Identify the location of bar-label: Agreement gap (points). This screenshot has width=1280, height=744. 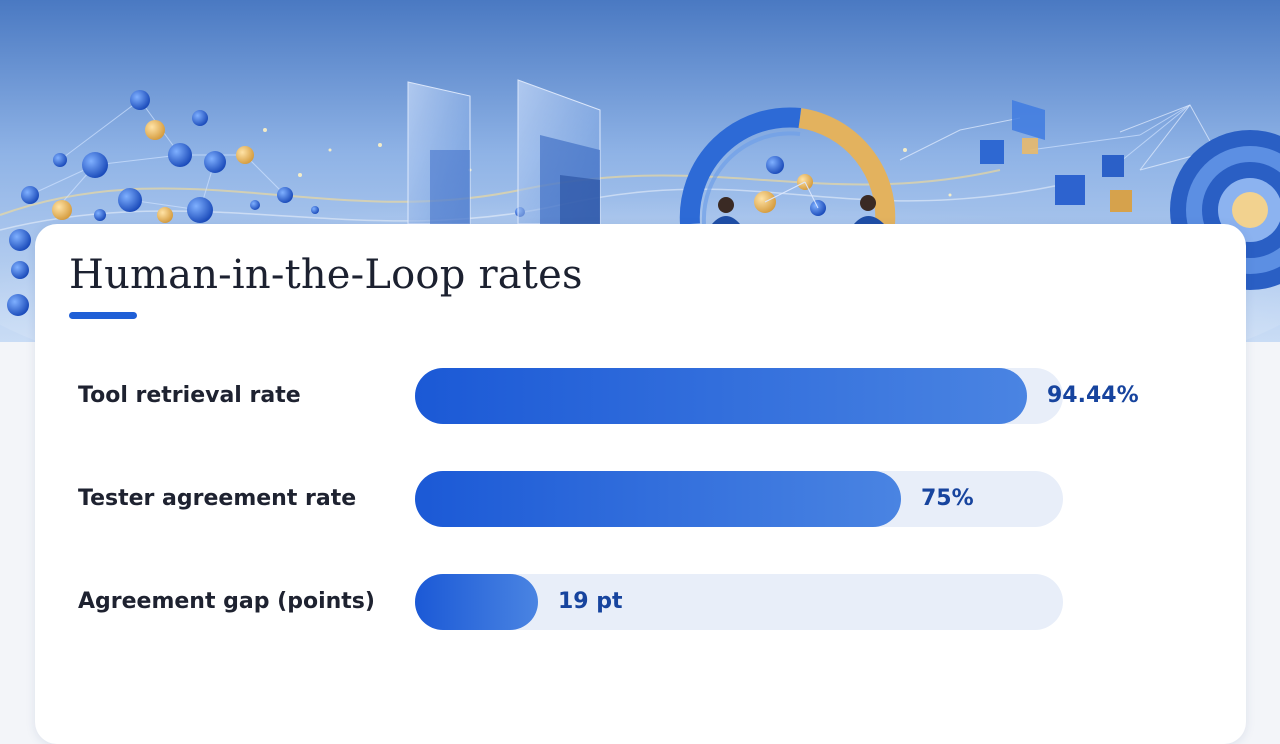
(226, 601).